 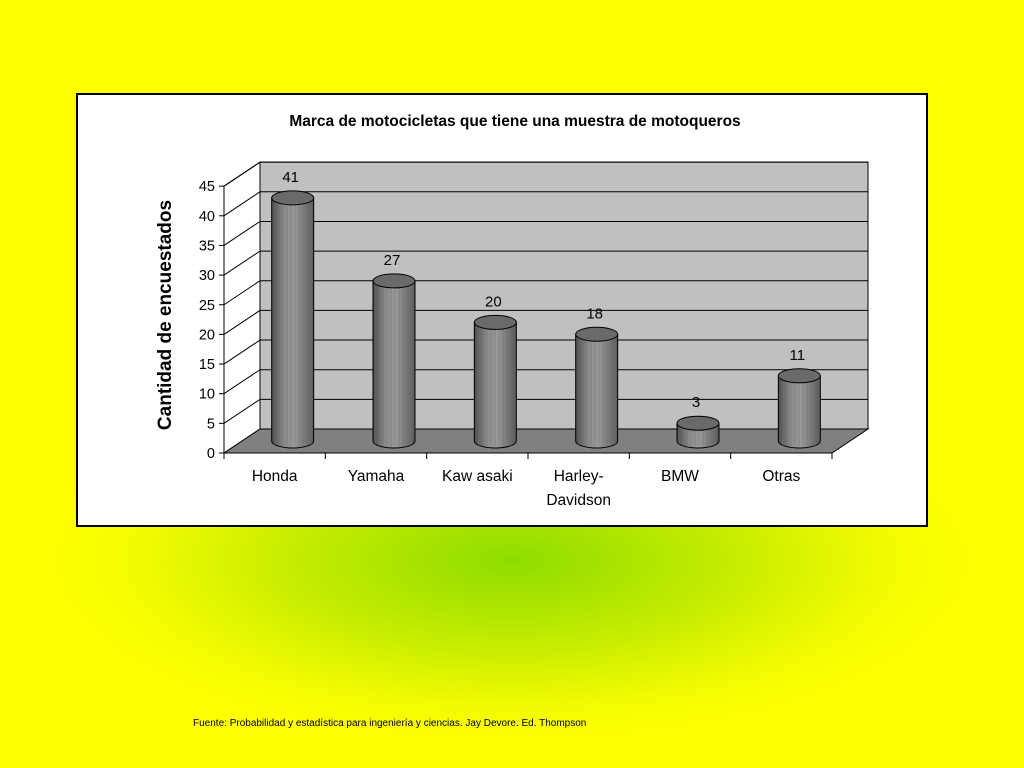 I want to click on data-label: 11, so click(x=798, y=355).